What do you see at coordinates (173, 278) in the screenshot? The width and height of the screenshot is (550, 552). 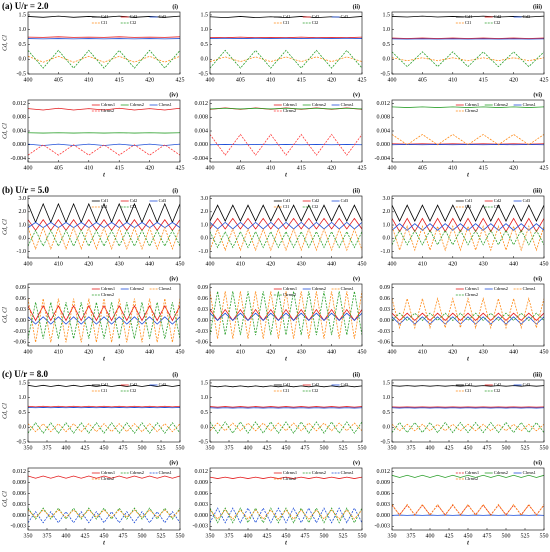 I see `panel-index: (iv)` at bounding box center [173, 278].